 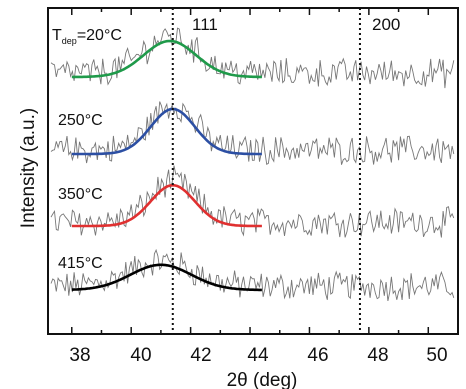 I want to click on y-axis-title: Intensity (a.u.), so click(x=28, y=168).